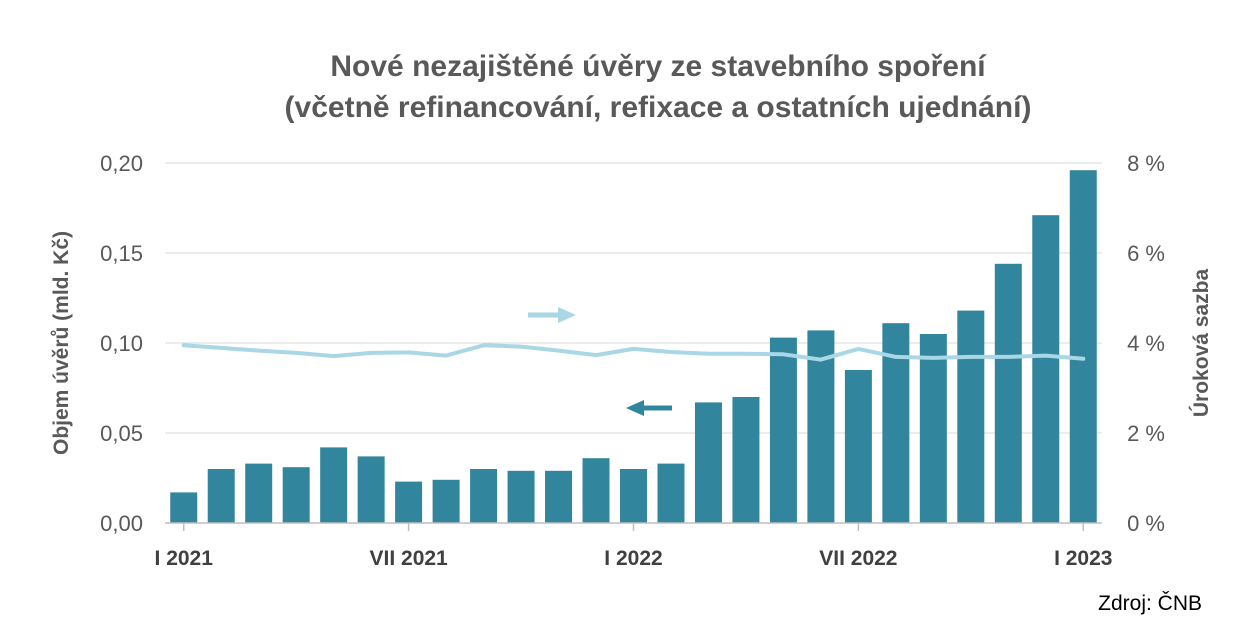 This screenshot has height=643, width=1253. I want to click on right-tick-label: 4 %, so click(1146, 343).